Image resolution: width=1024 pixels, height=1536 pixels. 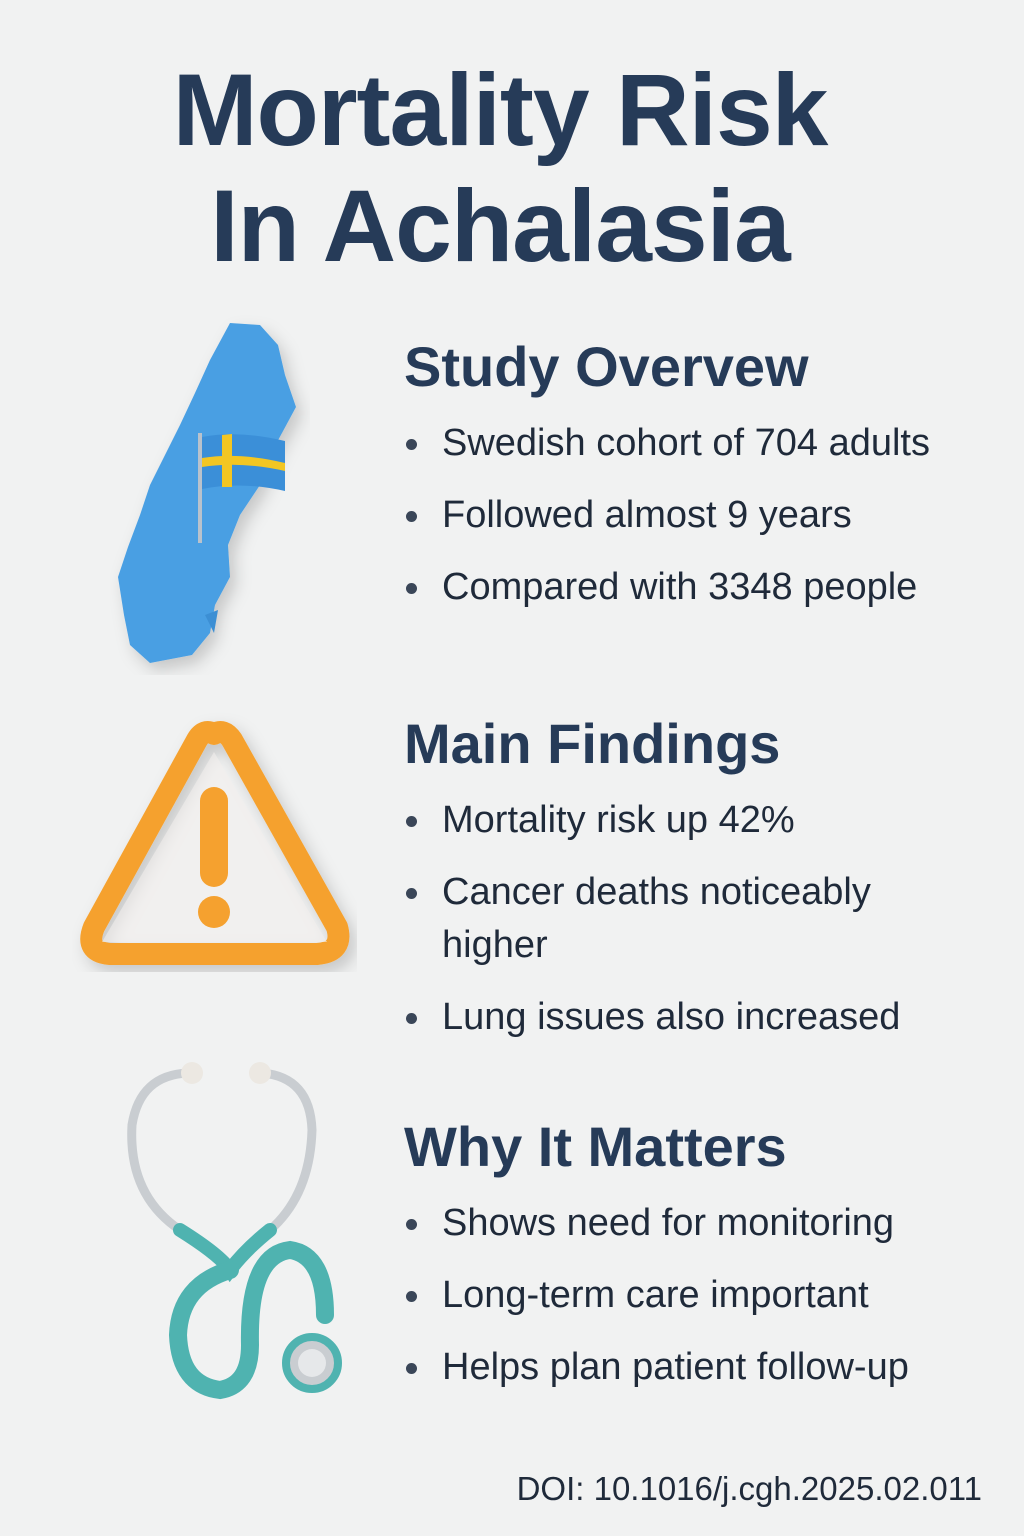 What do you see at coordinates (234, 1231) in the screenshot?
I see `stethoscope-icon` at bounding box center [234, 1231].